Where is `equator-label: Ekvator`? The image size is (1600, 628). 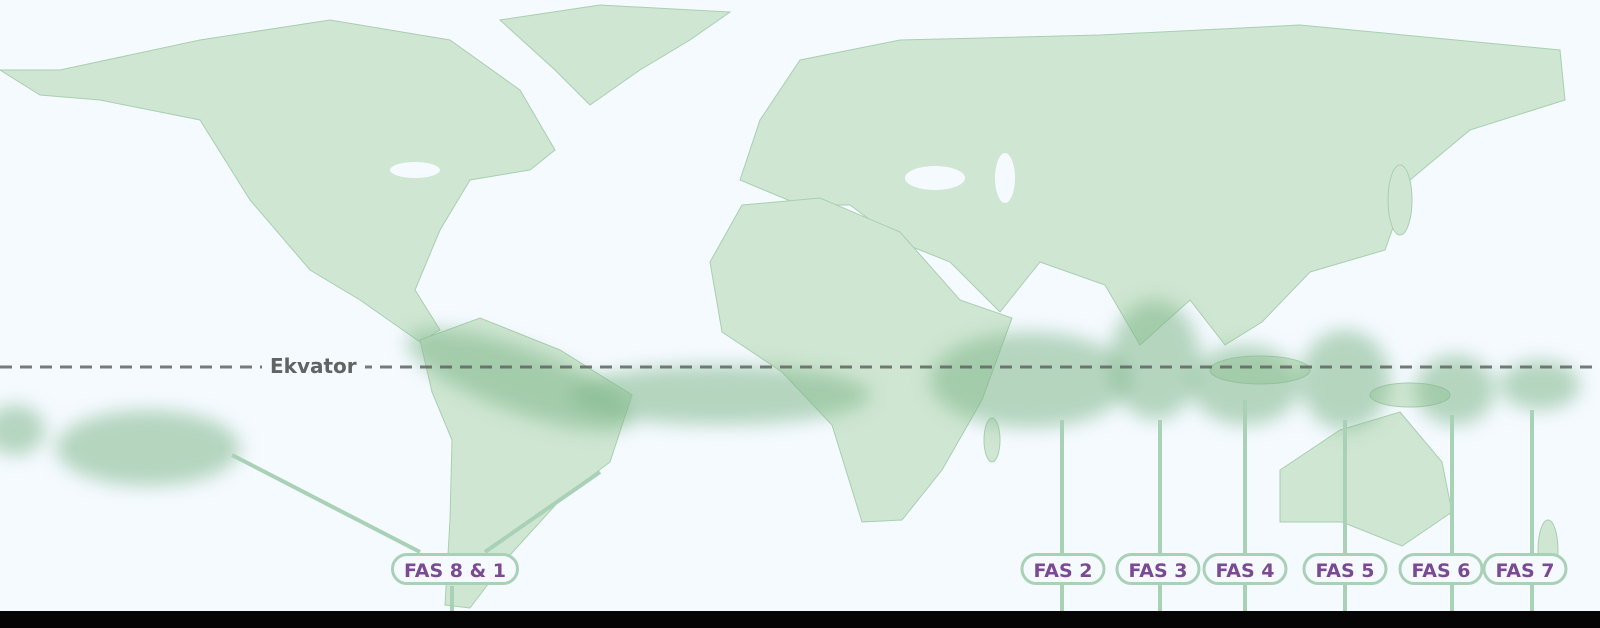 equator-label: Ekvator is located at coordinates (313, 366).